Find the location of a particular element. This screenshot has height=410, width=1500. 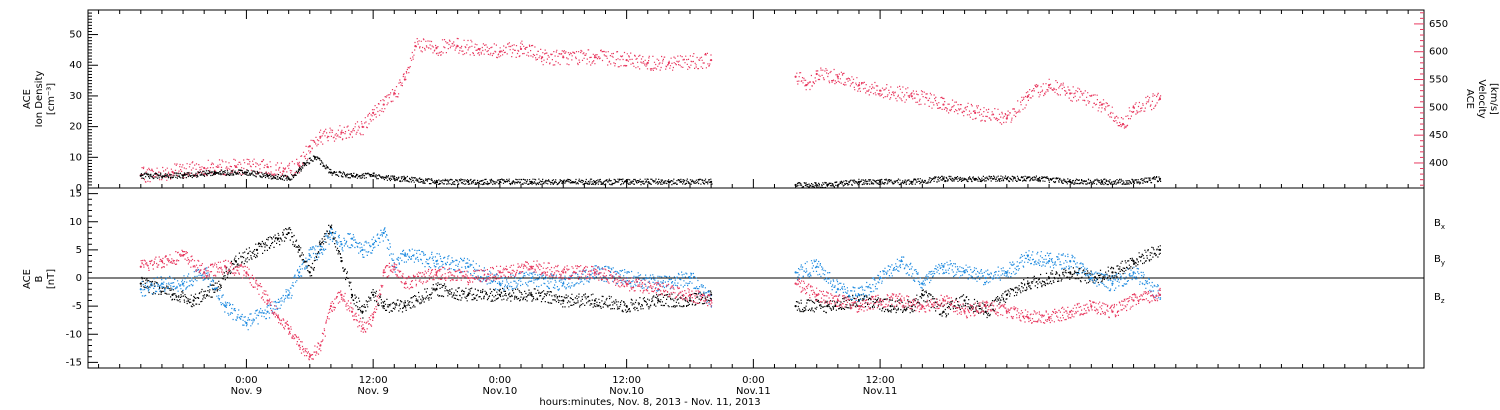

x-label-time: 0:00 is located at coordinates (246, 380).